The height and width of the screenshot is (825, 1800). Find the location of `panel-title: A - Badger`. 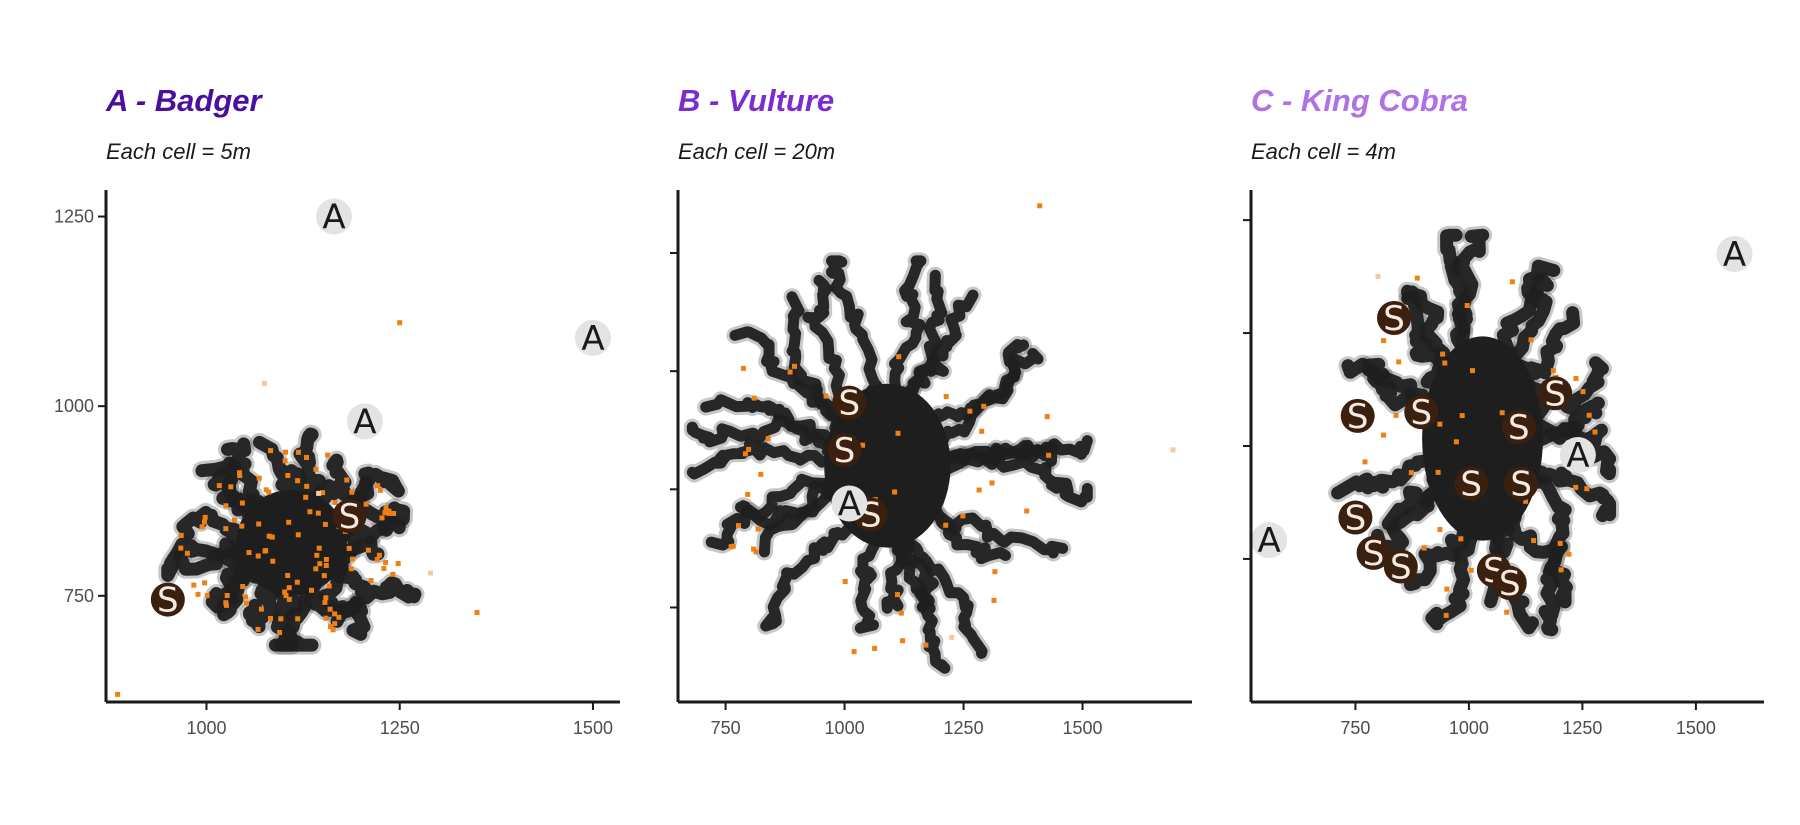

panel-title: A - Badger is located at coordinates (184, 100).